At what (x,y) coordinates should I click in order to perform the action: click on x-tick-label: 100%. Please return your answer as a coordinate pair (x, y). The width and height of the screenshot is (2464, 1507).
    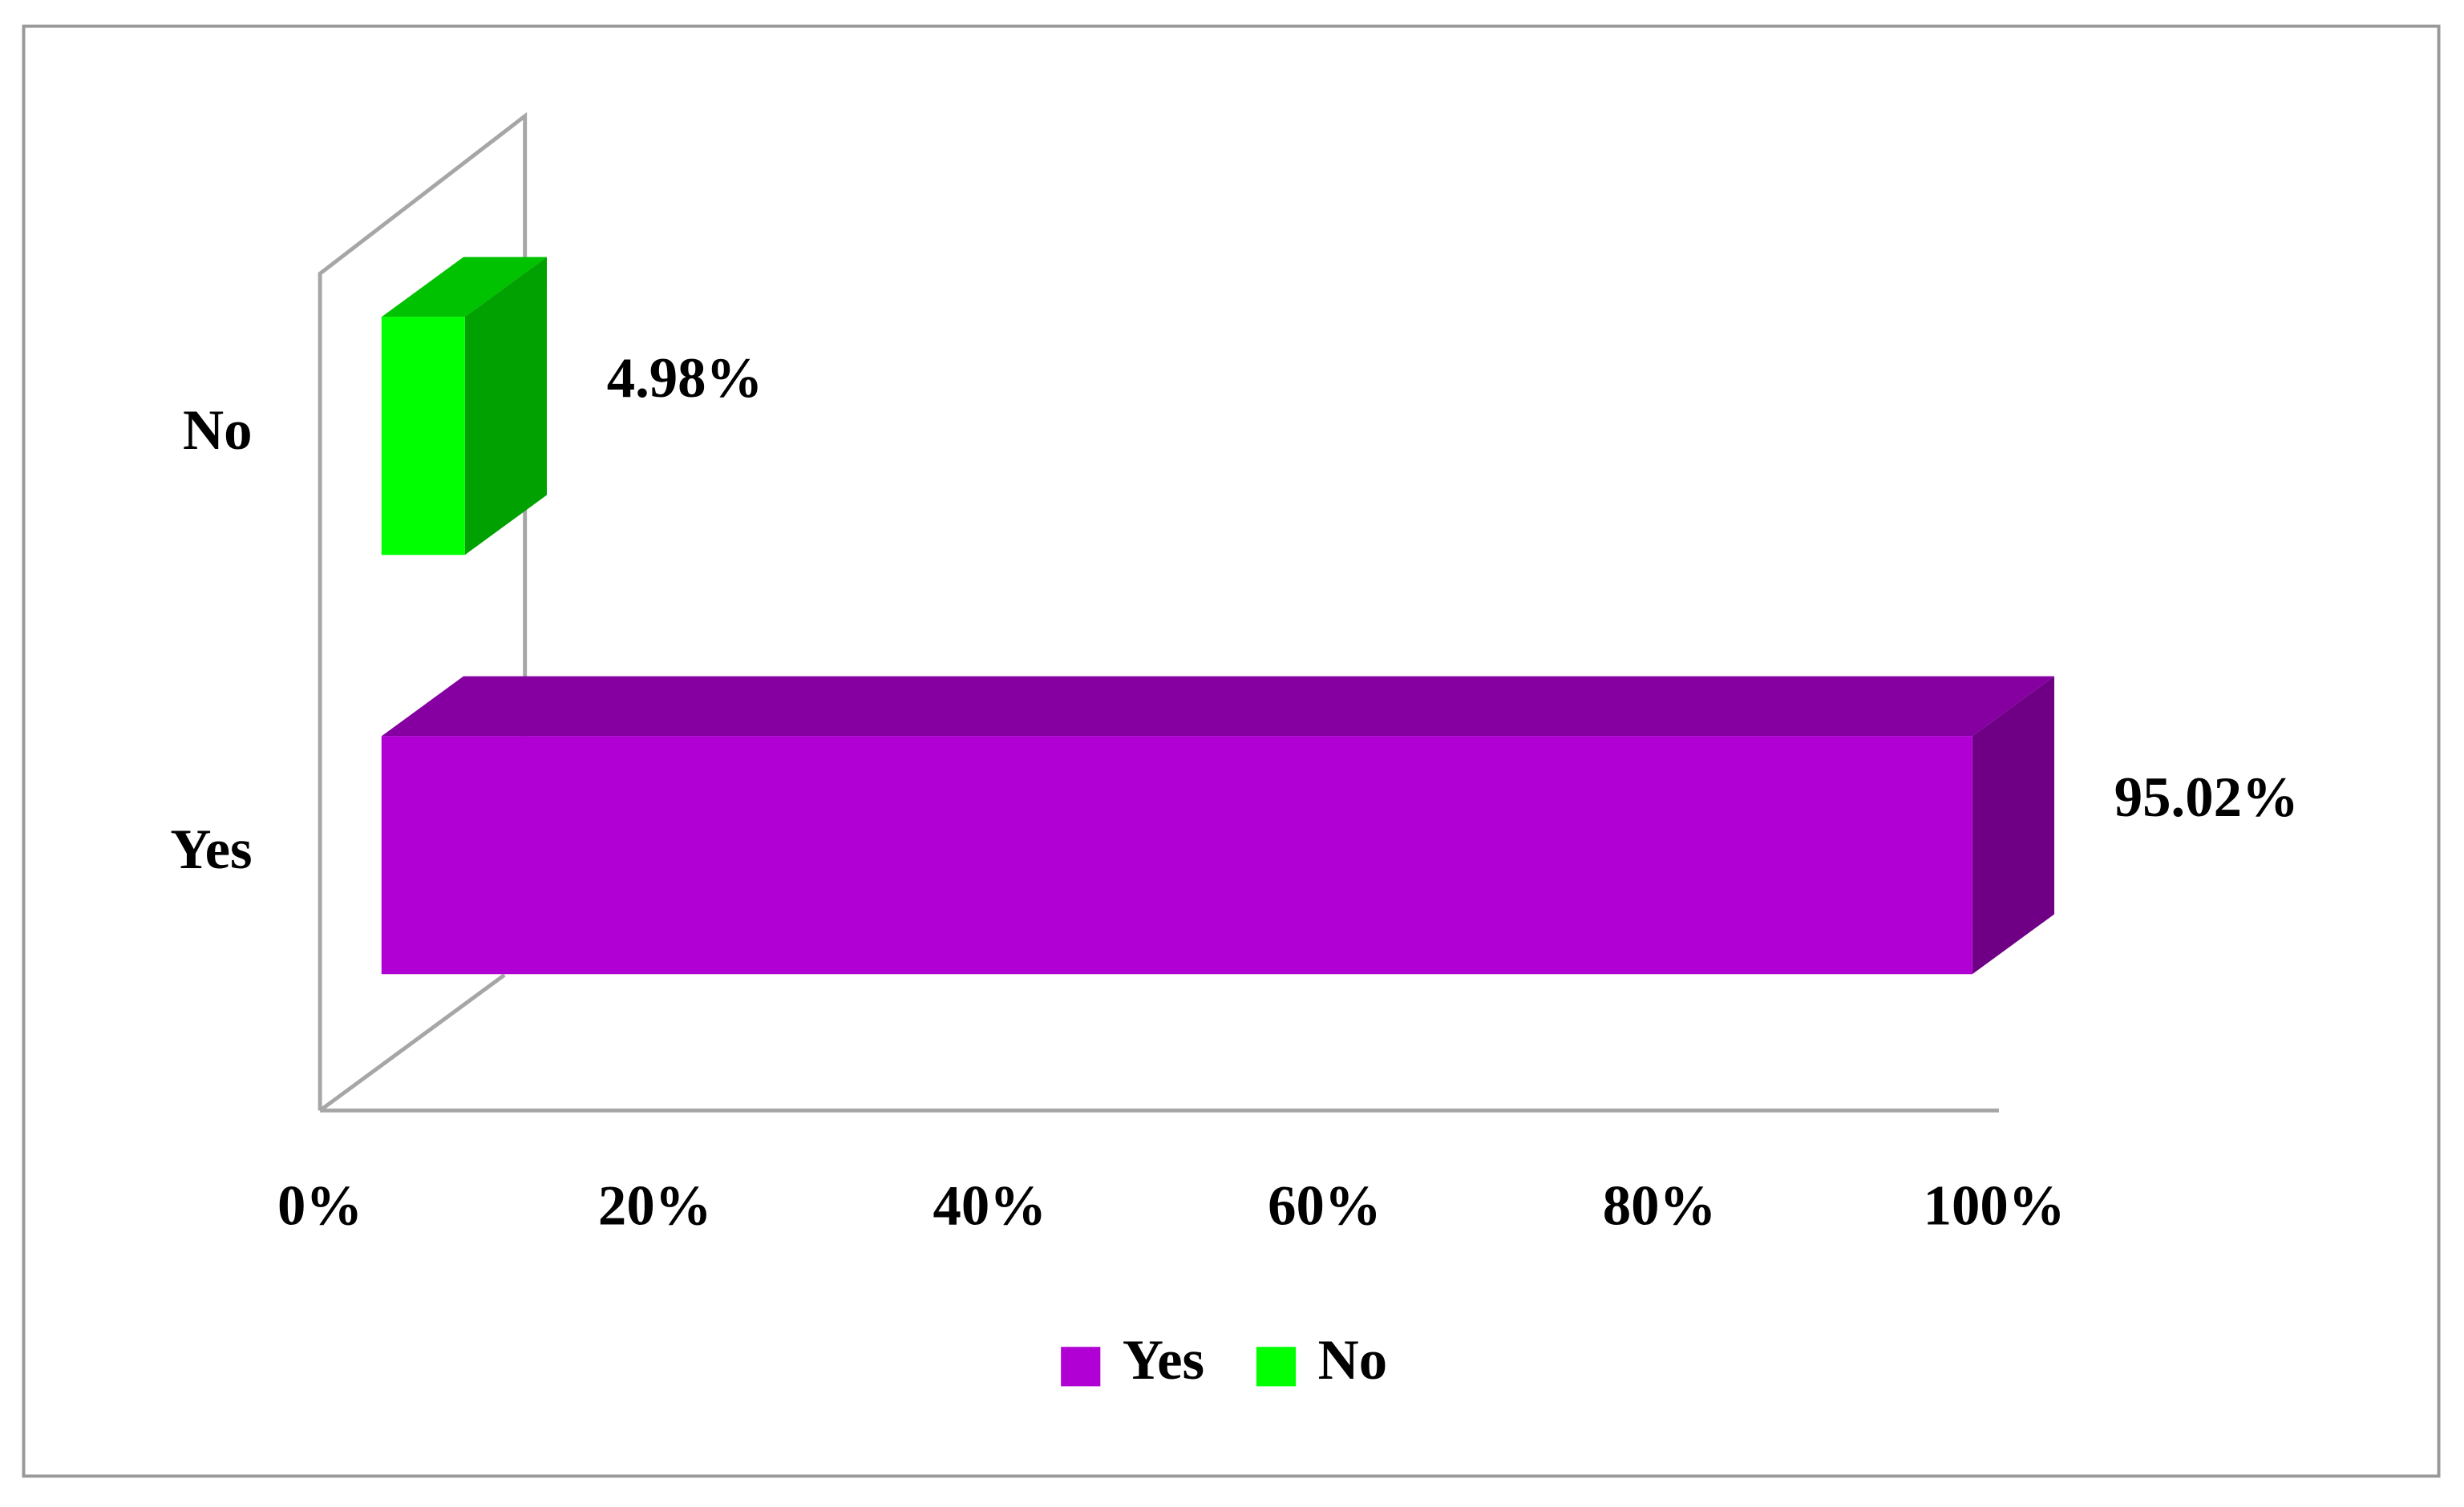
    Looking at the image, I should click on (1994, 1205).